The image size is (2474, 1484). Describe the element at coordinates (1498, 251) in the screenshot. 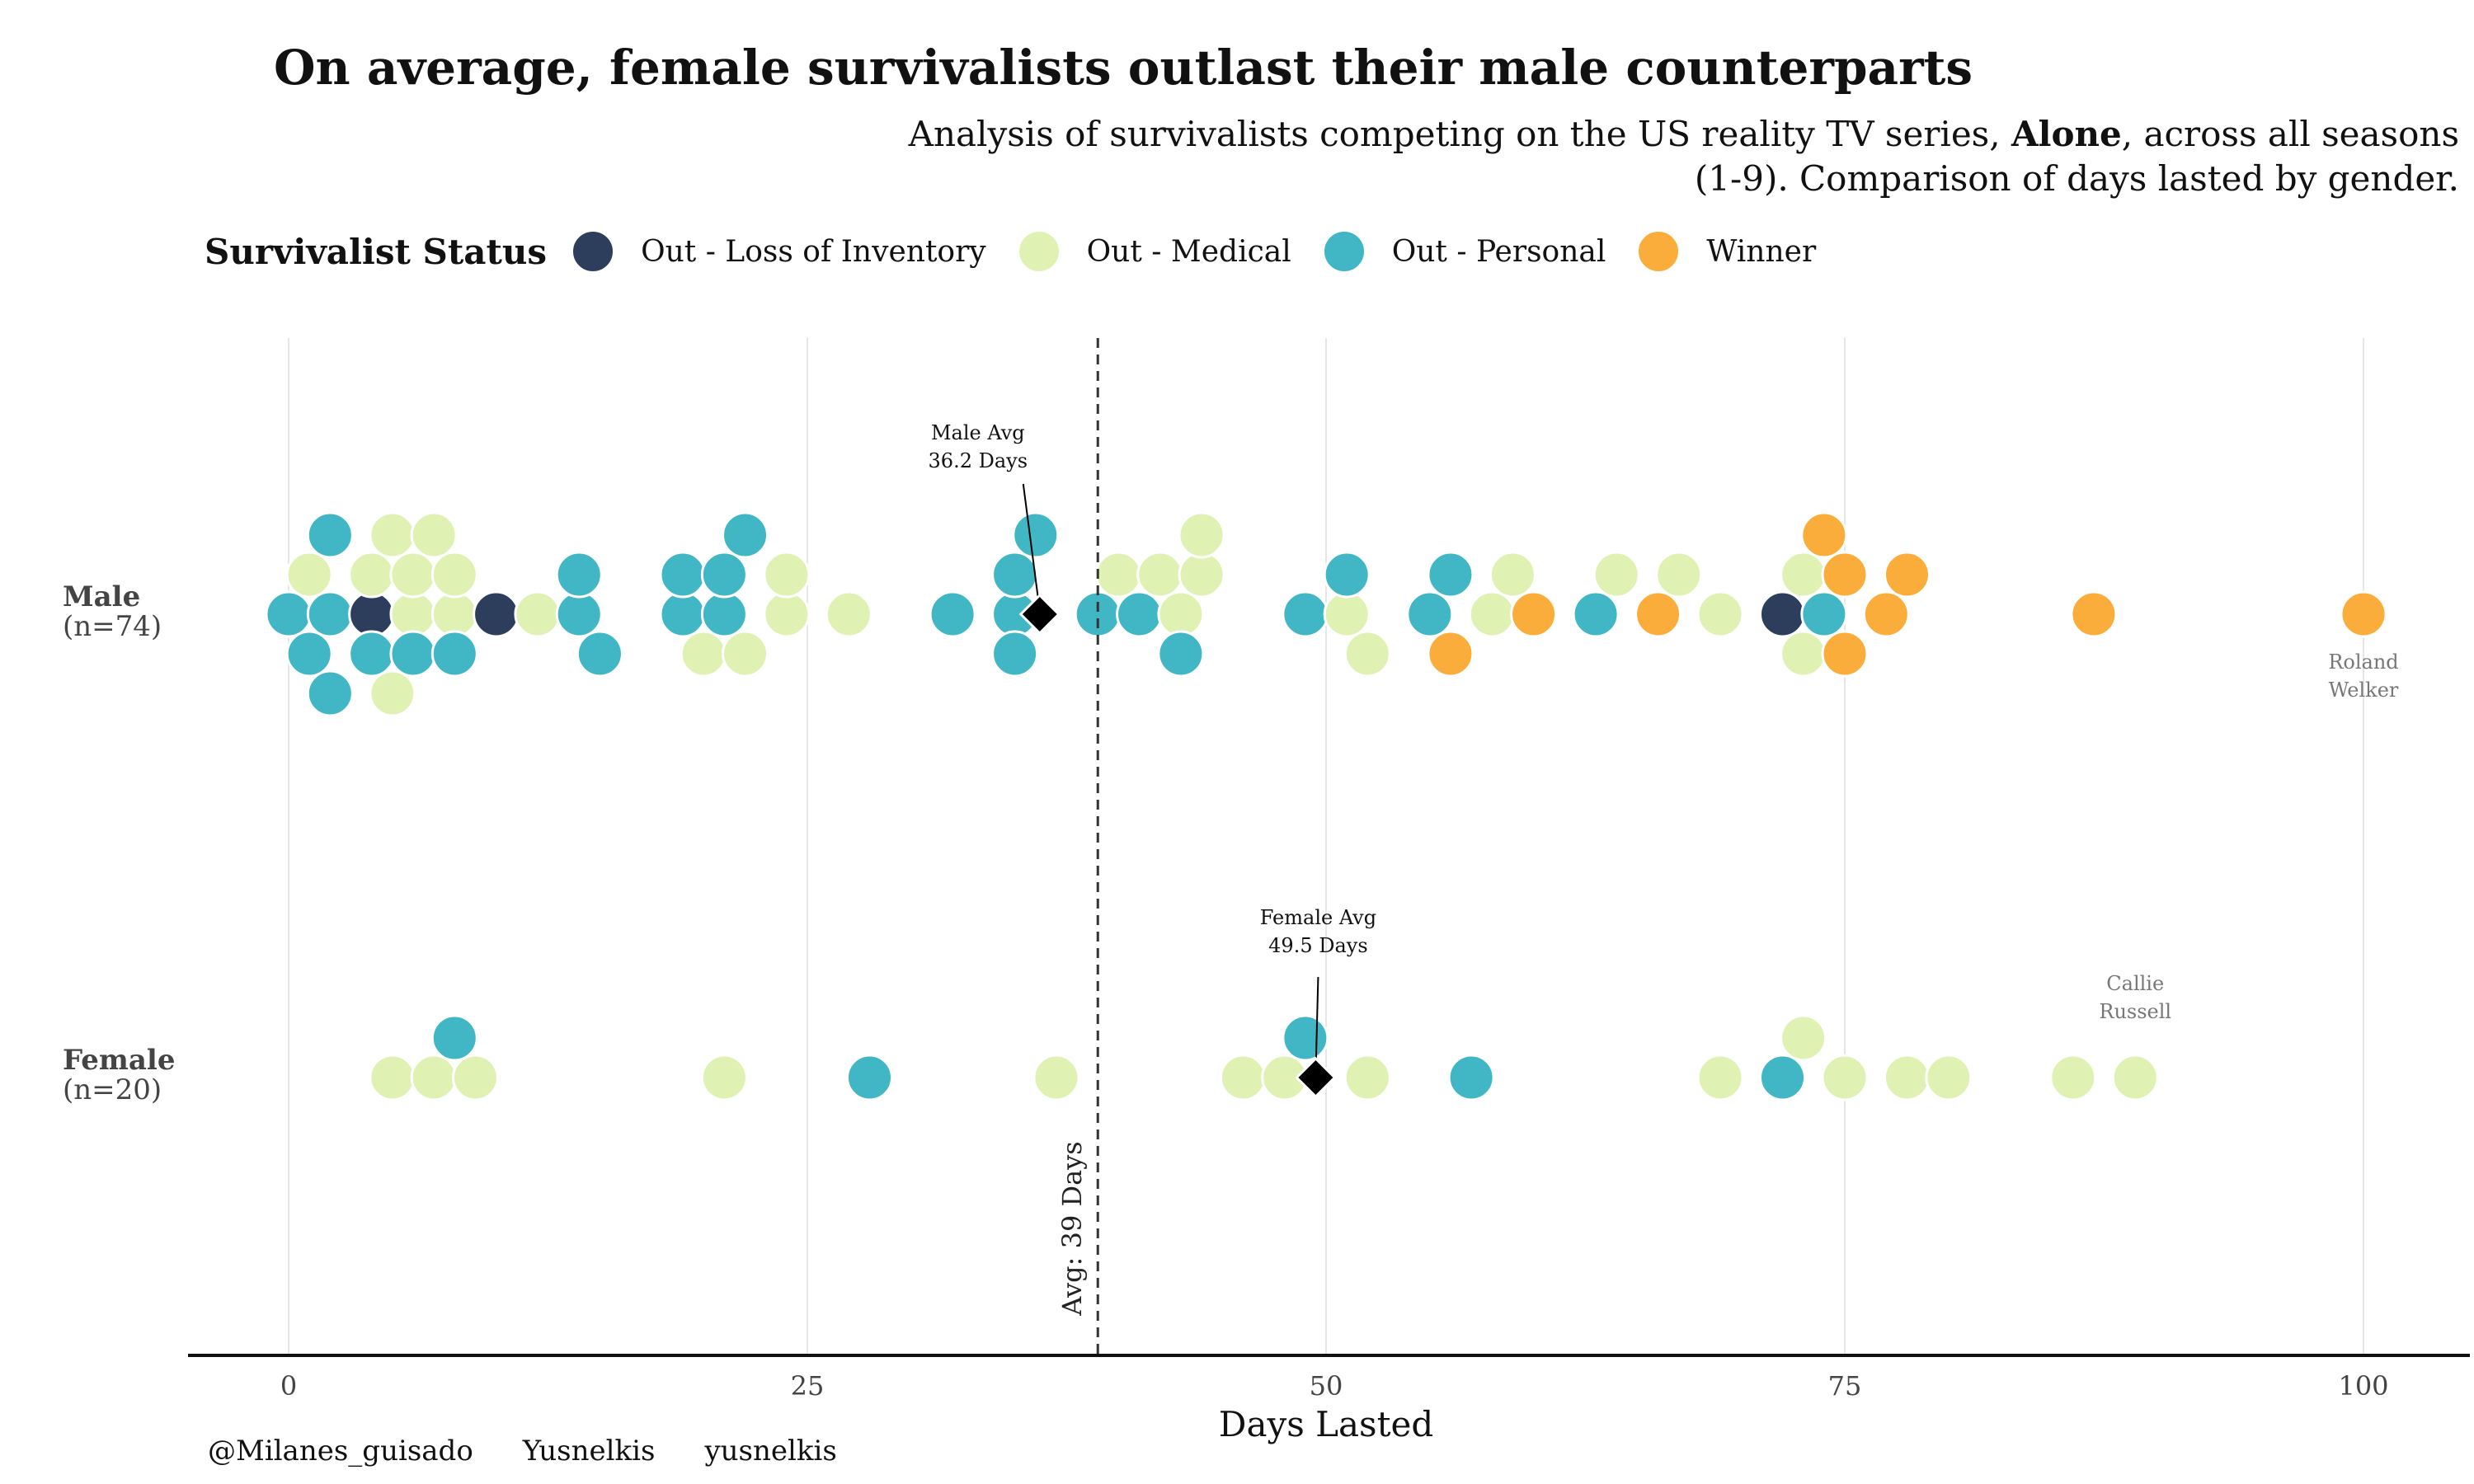

I see `legend-label-personal: Out - Personal` at that location.